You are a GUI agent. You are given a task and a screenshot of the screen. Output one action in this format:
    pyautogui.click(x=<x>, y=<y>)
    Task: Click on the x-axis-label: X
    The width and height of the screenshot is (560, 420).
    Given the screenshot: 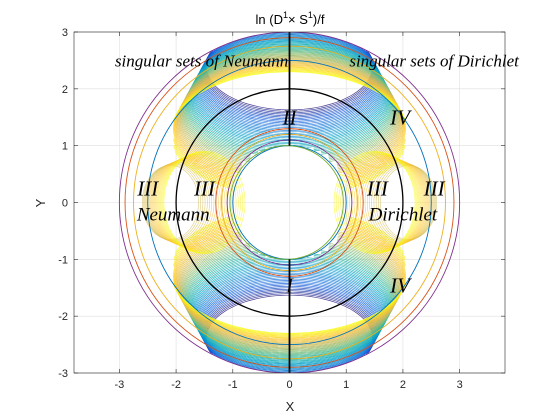 What is the action you would take?
    pyautogui.click(x=290, y=406)
    